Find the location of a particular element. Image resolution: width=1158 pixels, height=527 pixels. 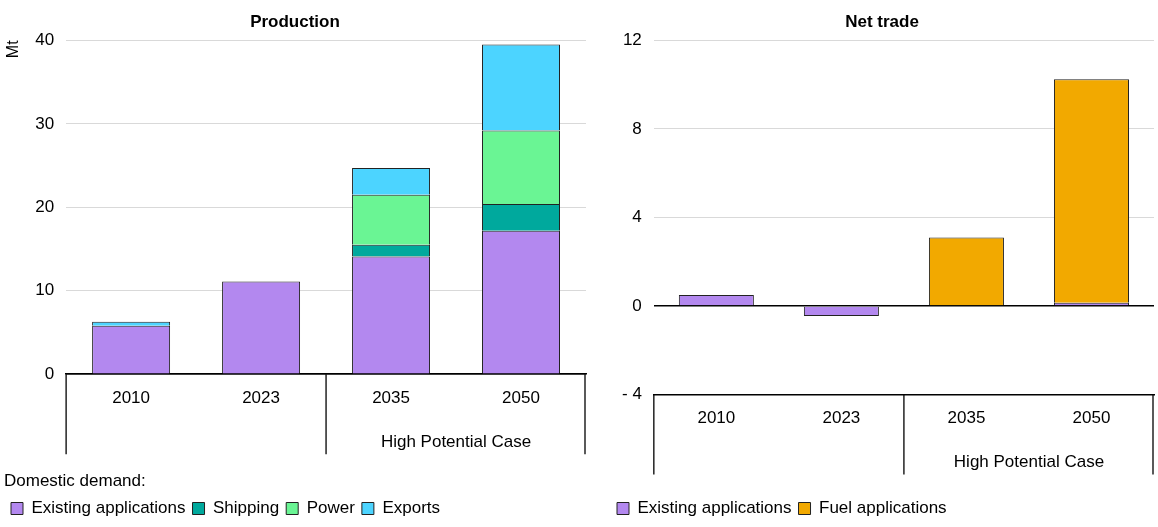

y-tick-label: - 4 is located at coordinates (632, 394).